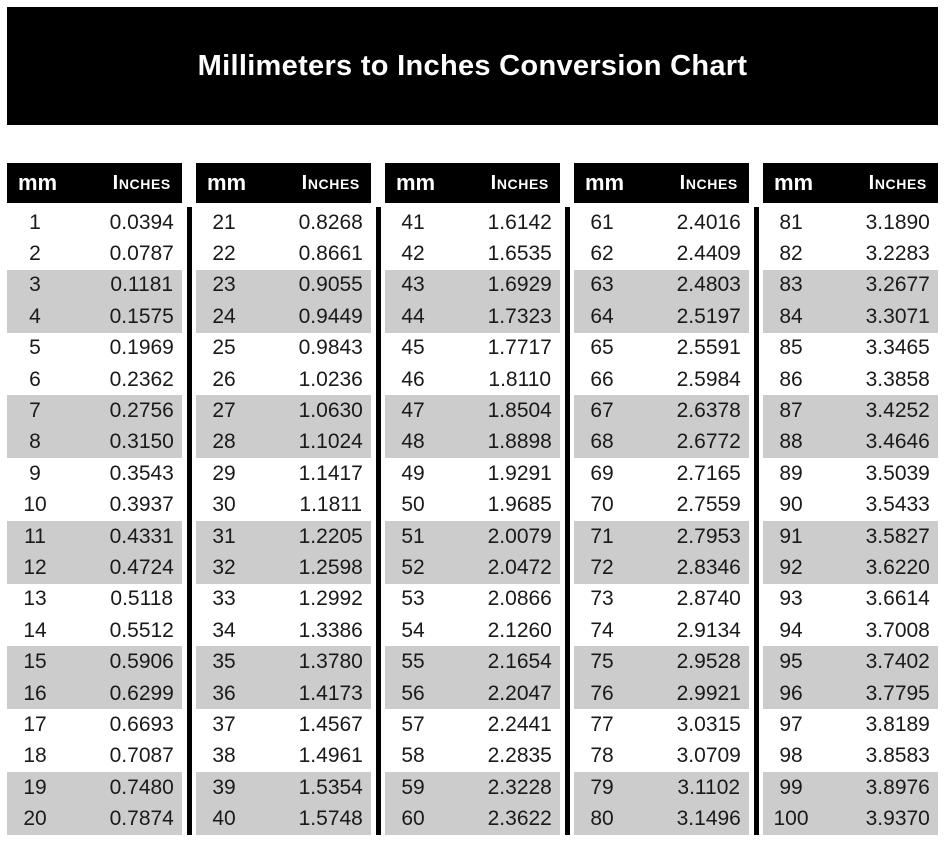 Image resolution: width=946 pixels, height=844 pixels. What do you see at coordinates (661, 599) in the screenshot?
I see `table-row: 73 2.8740` at bounding box center [661, 599].